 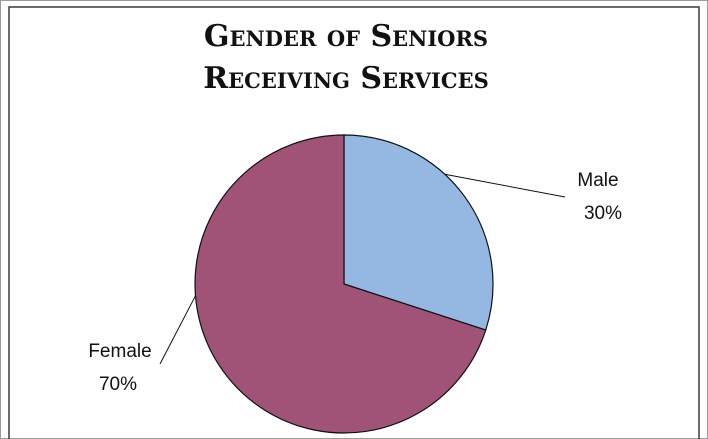 I want to click on chart-title-line-2: Receiving Services, so click(x=346, y=78).